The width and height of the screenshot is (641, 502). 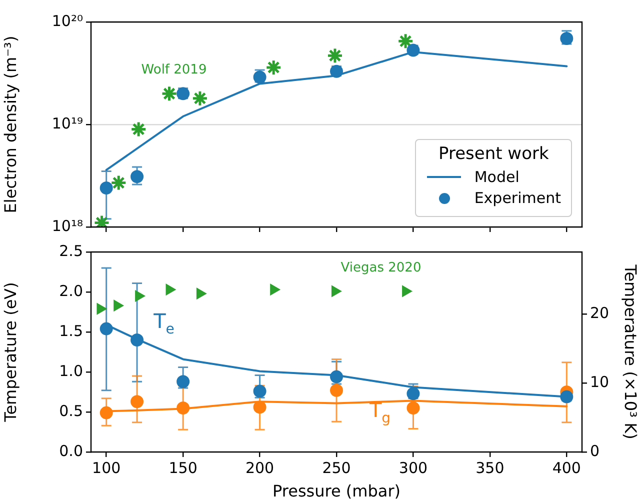 I want to click on y-tick-label: 2.0, so click(x=71, y=291).